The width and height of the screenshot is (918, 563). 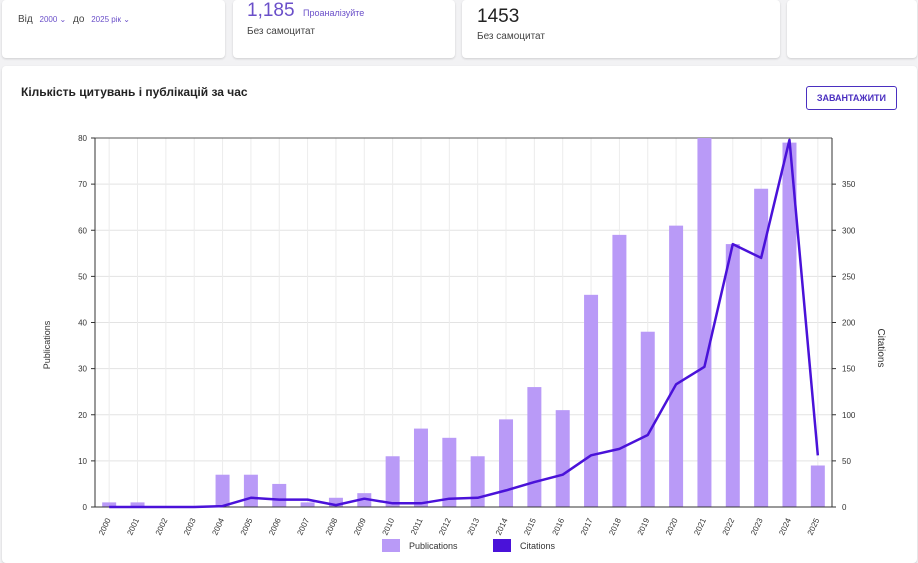 I want to click on download-button: ЗАВАНТАЖИТИ, so click(x=851, y=98).